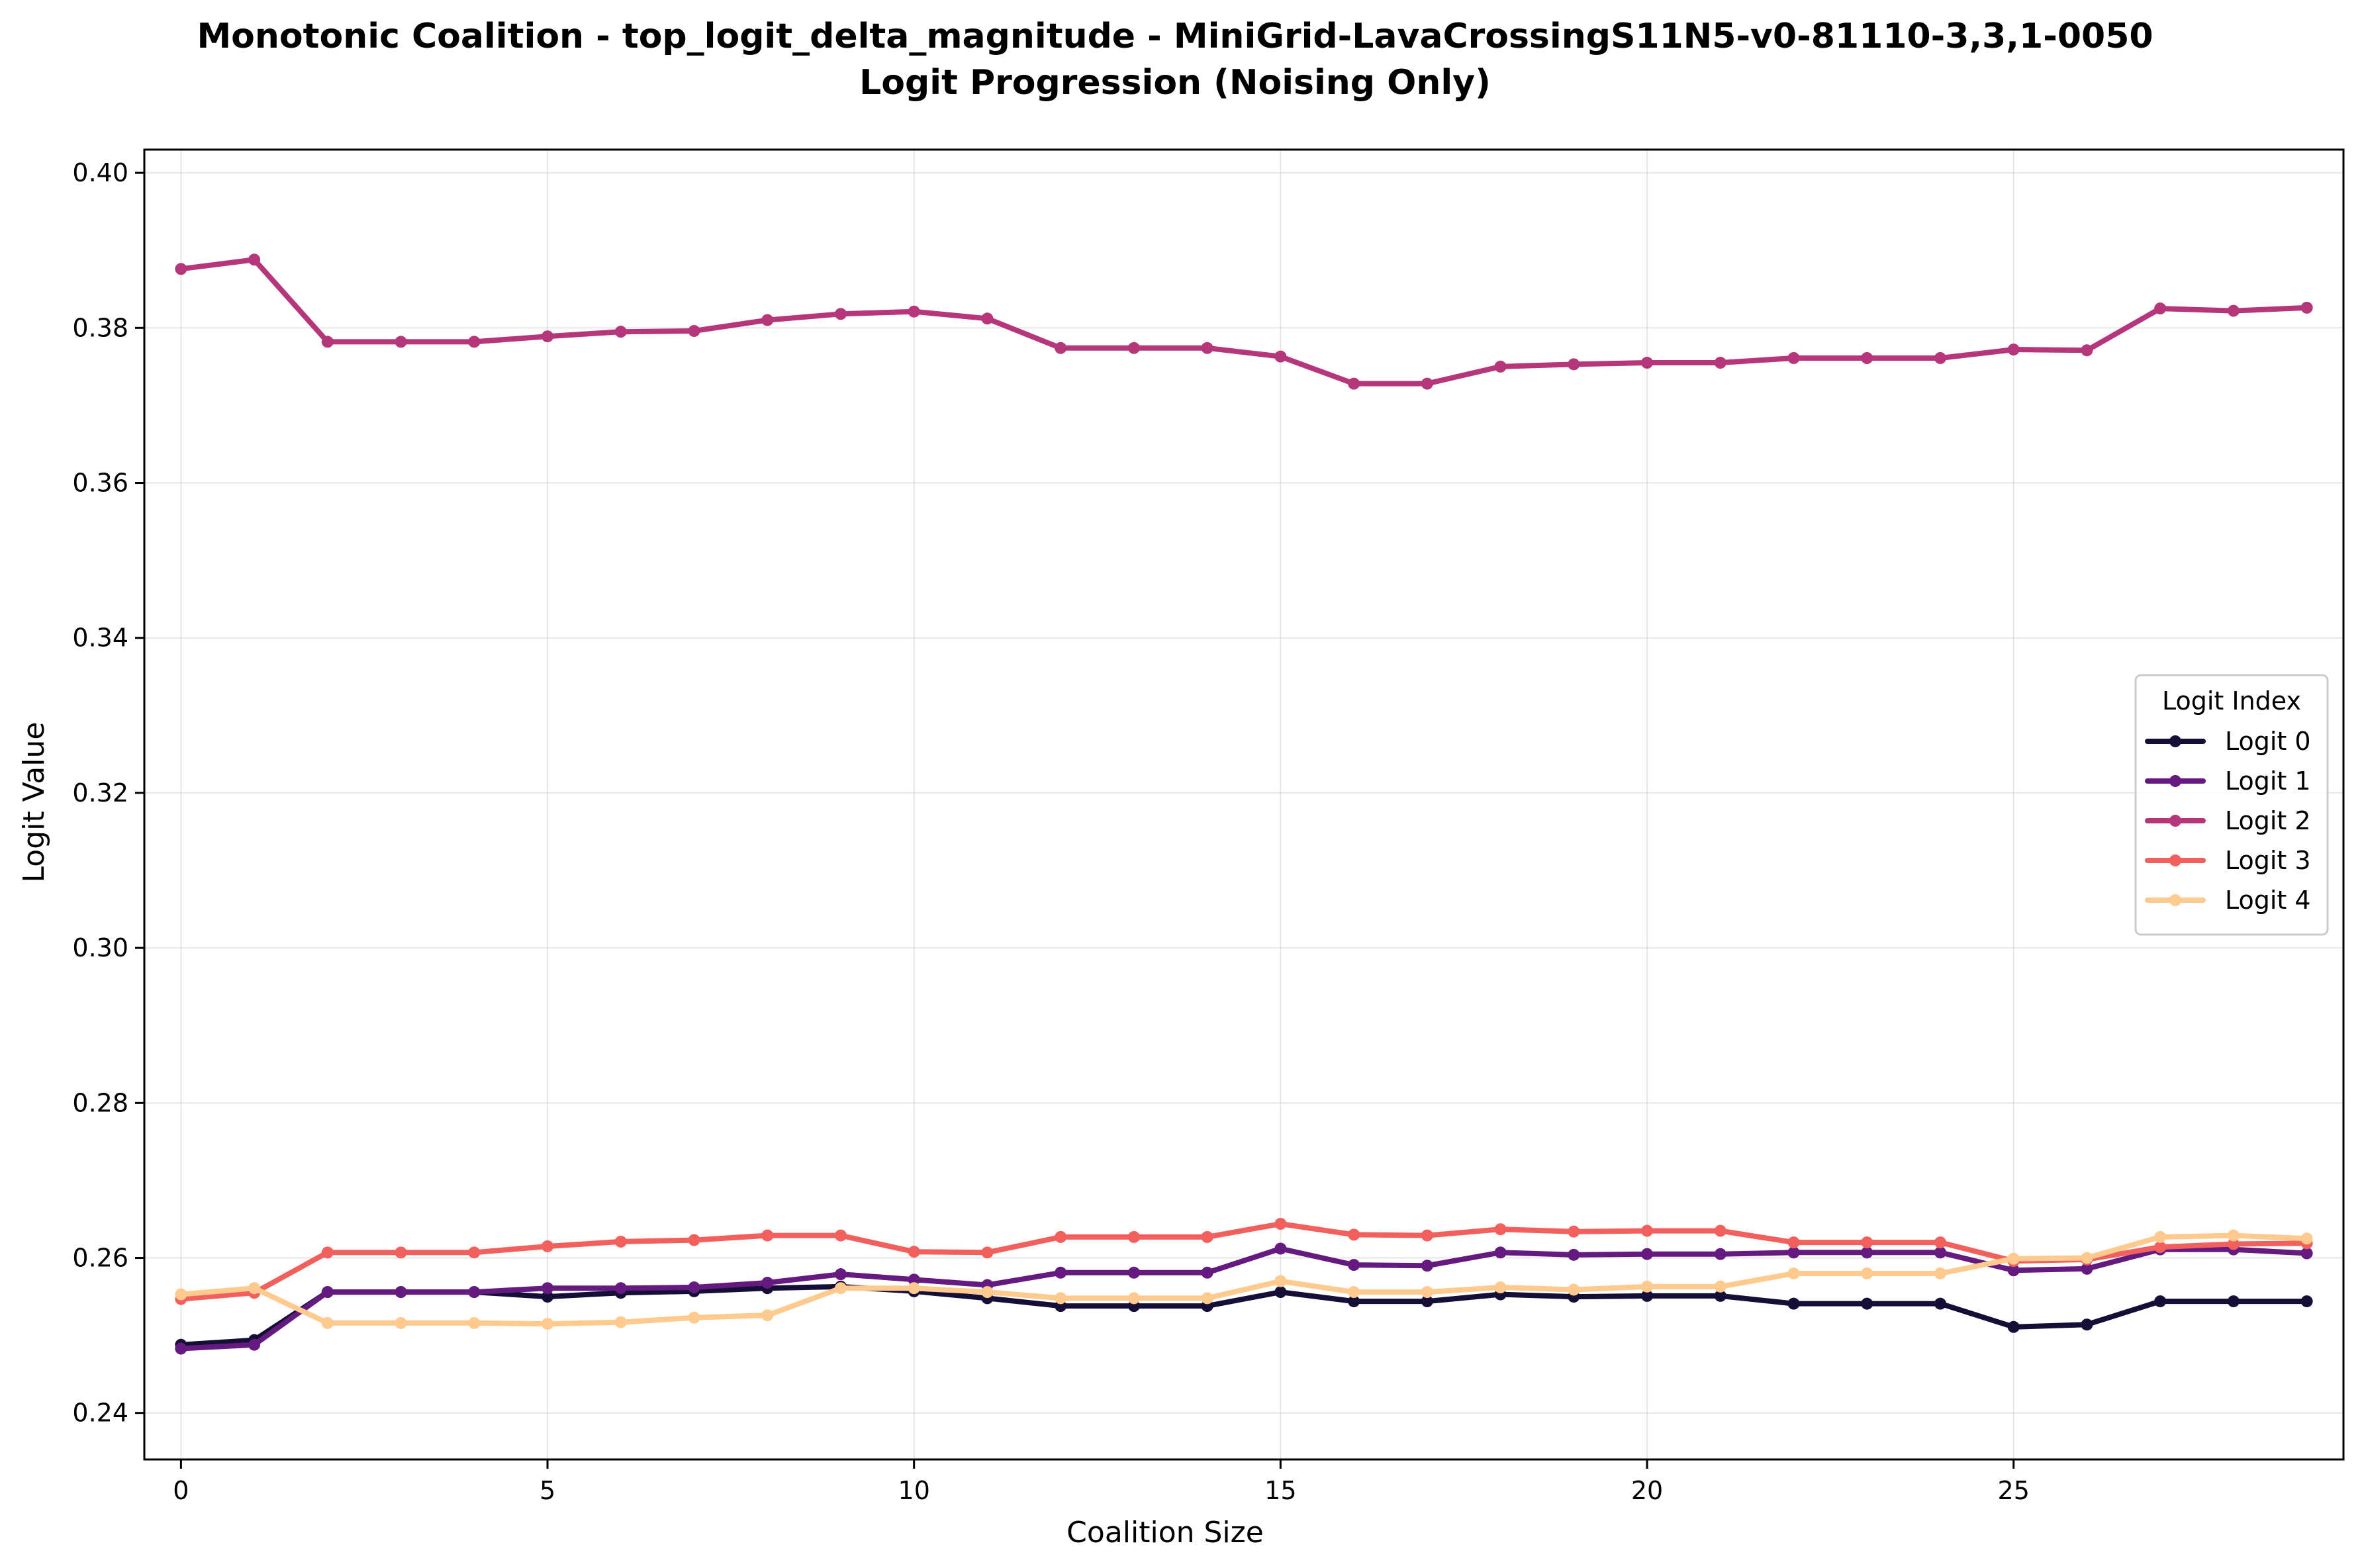 This screenshot has height=1568, width=2362. Describe the element at coordinates (2268, 781) in the screenshot. I see `legend-label: Logit 1` at that location.